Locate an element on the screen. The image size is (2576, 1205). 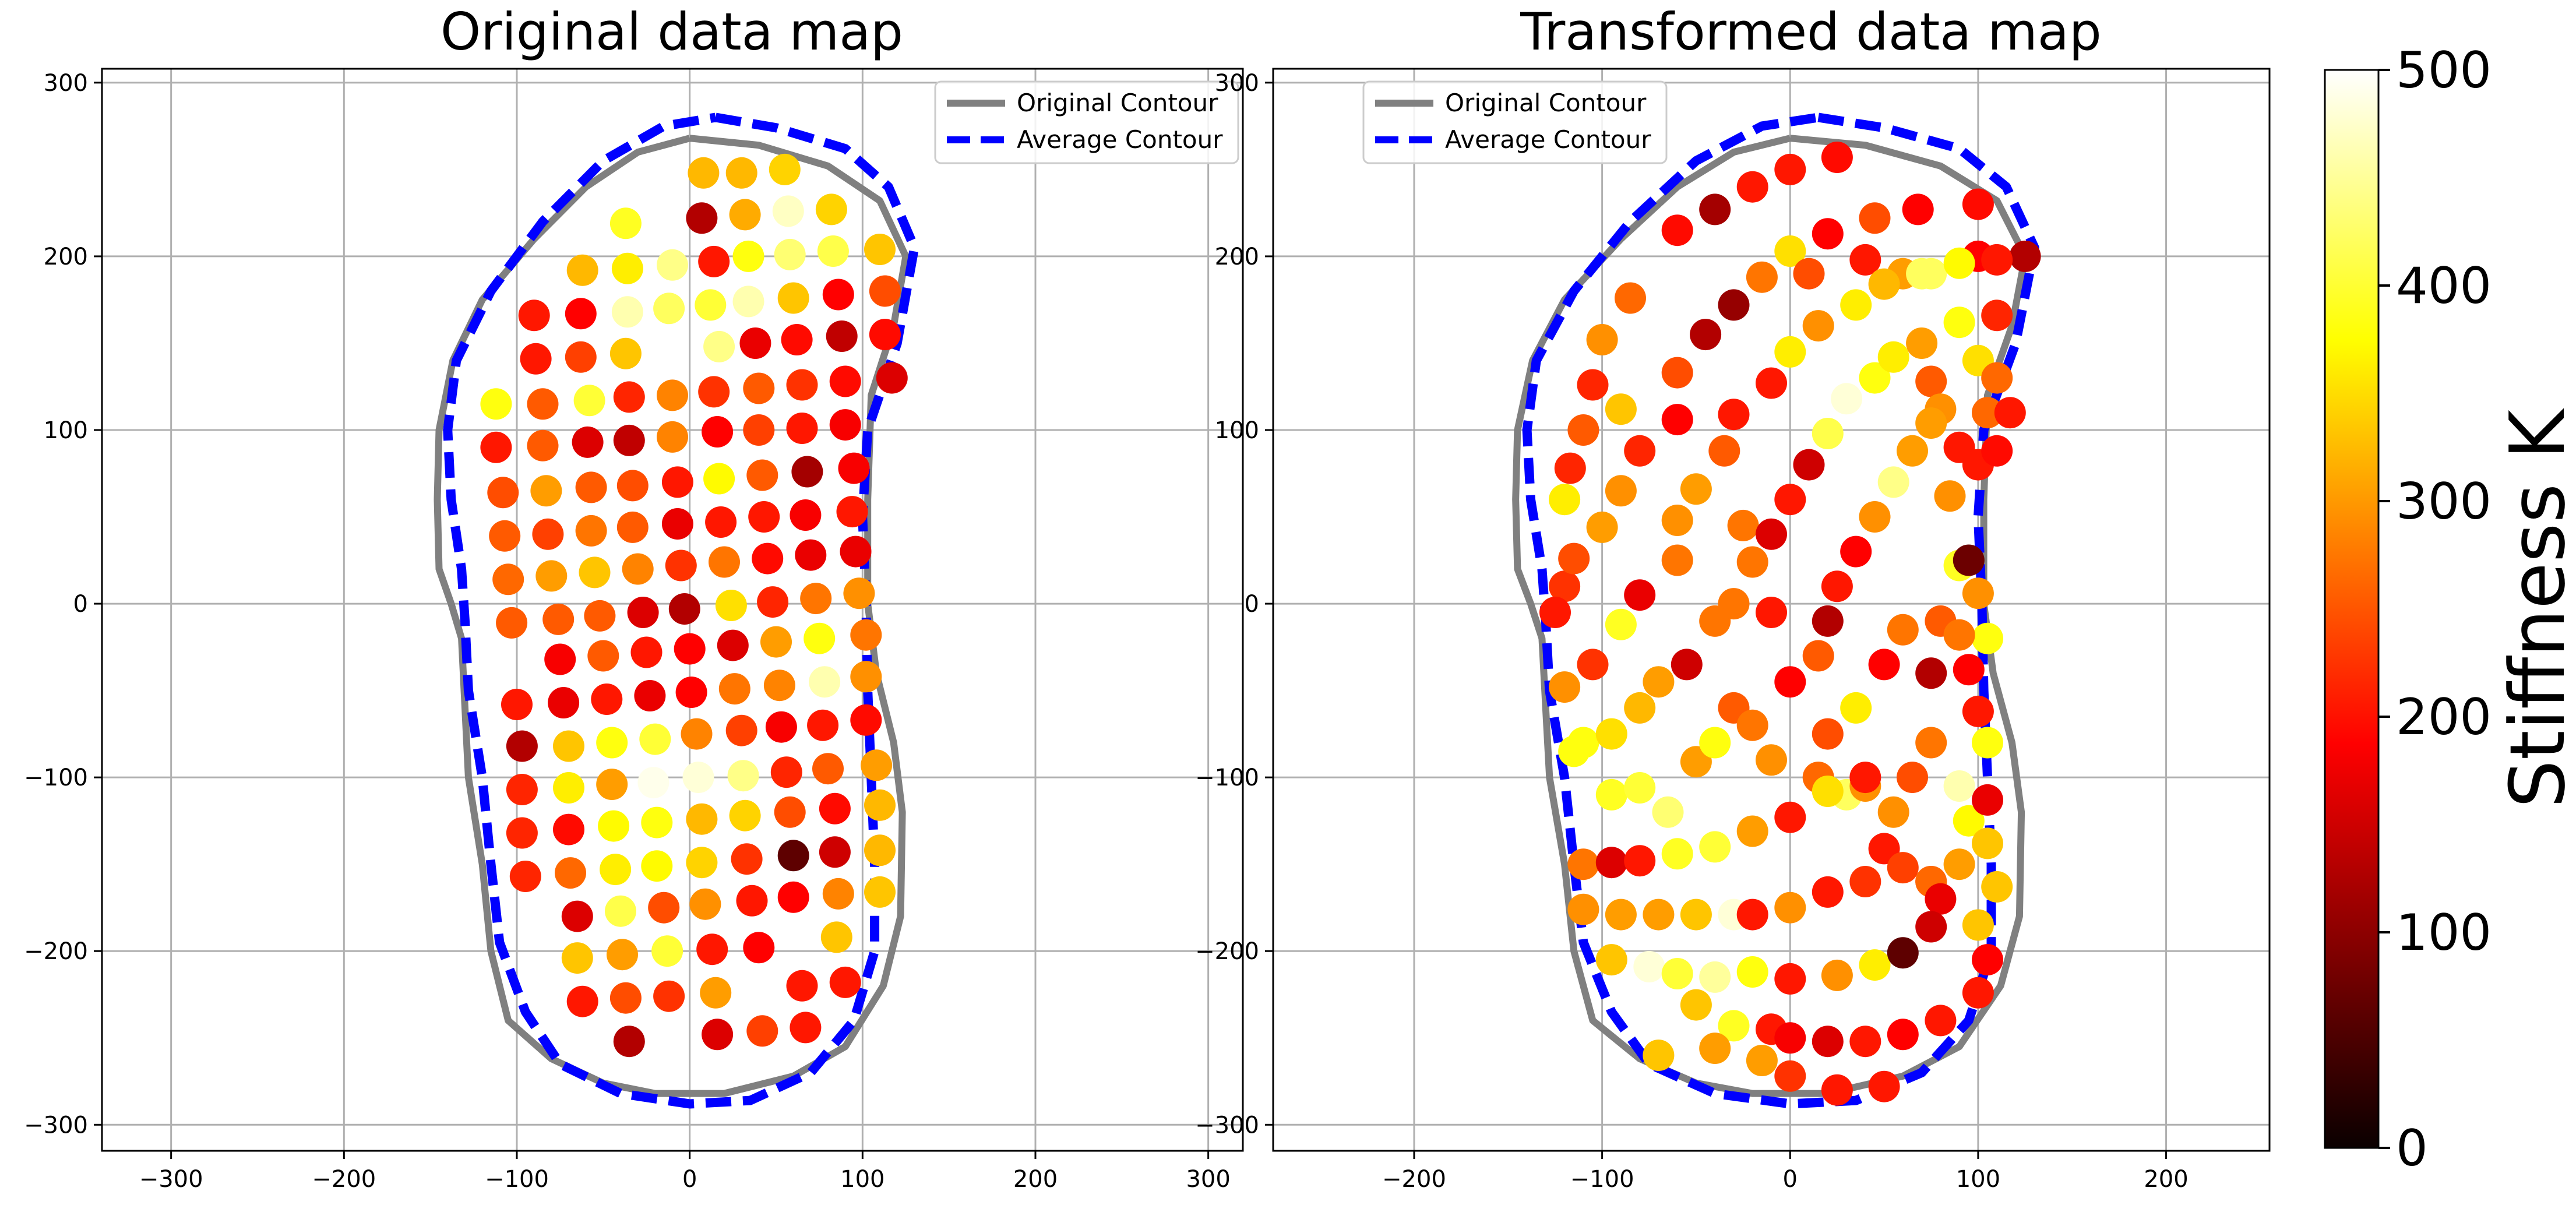
colorbar-tick-label: 500 is located at coordinates (2444, 70).